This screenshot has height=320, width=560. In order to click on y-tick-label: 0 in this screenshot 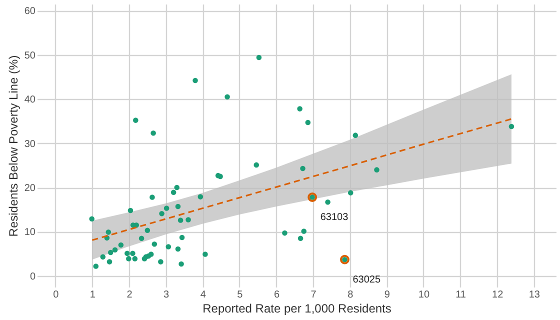, I will do `click(33, 276)`.